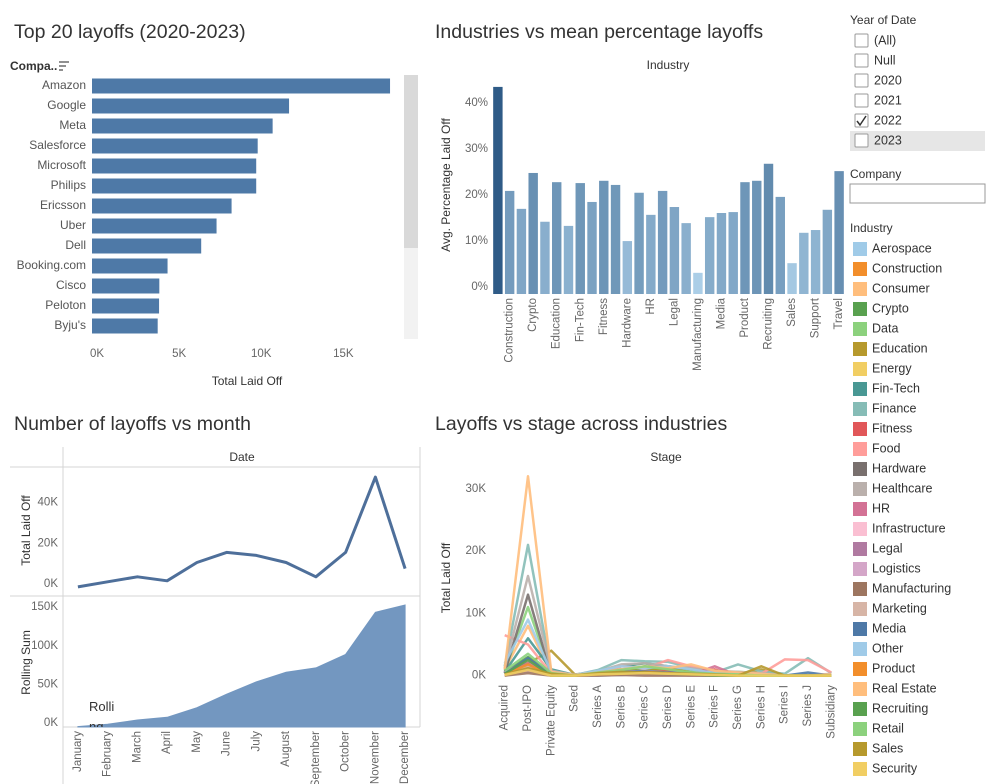 This screenshot has height=784, width=993. What do you see at coordinates (48, 543) in the screenshot?
I see `y-tick-label: 20K` at bounding box center [48, 543].